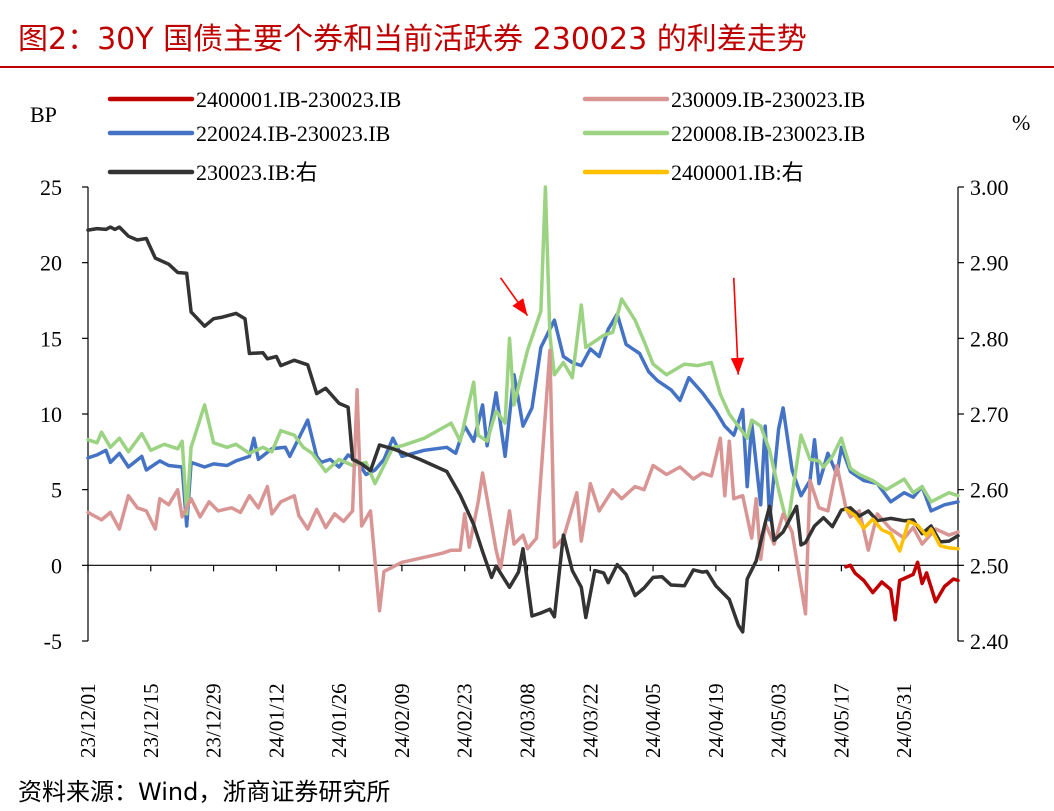 The width and height of the screenshot is (1054, 811). I want to click on y-axis-right-label: %, so click(1021, 122).